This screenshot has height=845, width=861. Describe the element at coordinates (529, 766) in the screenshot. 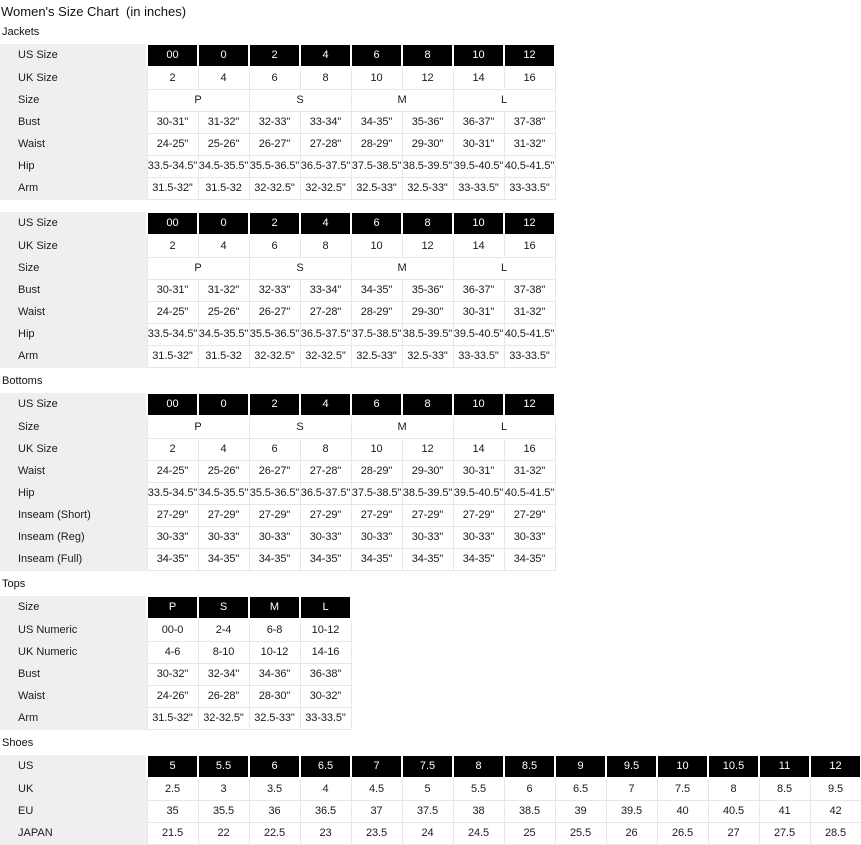

I see `size-header-cell: 8.5` at that location.